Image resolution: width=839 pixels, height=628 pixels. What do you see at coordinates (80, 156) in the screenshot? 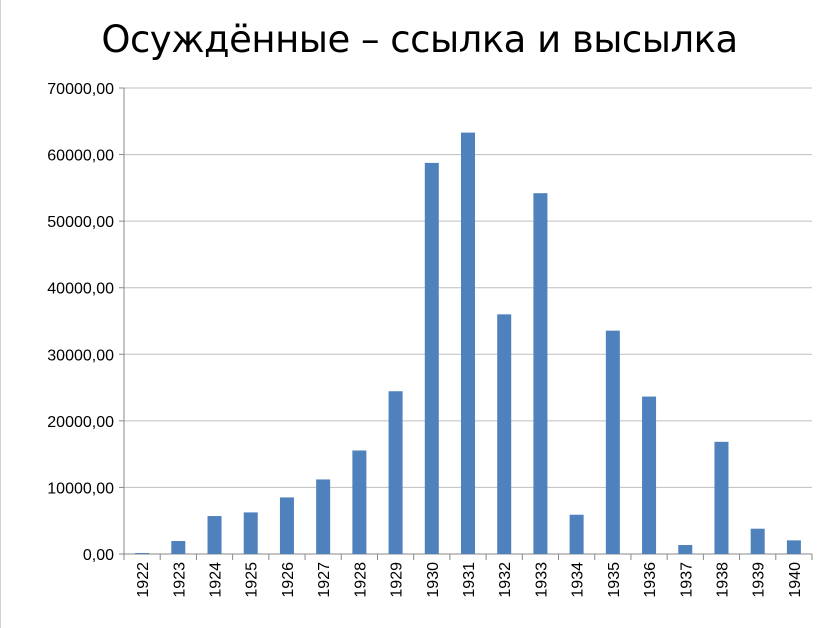
I see `y-tick-label: 60000,00` at bounding box center [80, 156].